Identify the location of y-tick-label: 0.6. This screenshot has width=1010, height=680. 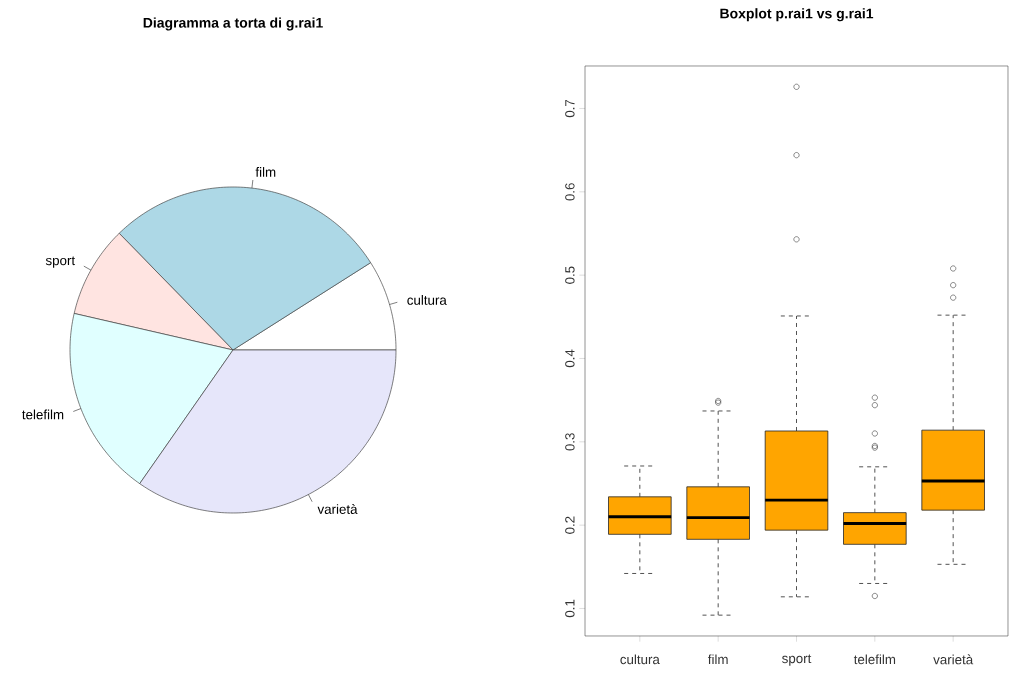
(570, 192).